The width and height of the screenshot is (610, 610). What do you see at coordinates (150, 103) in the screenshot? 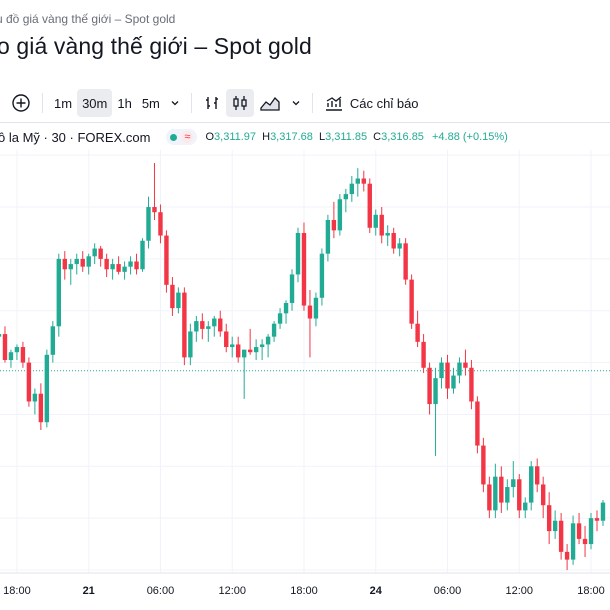
I see `interval-5m-button: 5m` at bounding box center [150, 103].